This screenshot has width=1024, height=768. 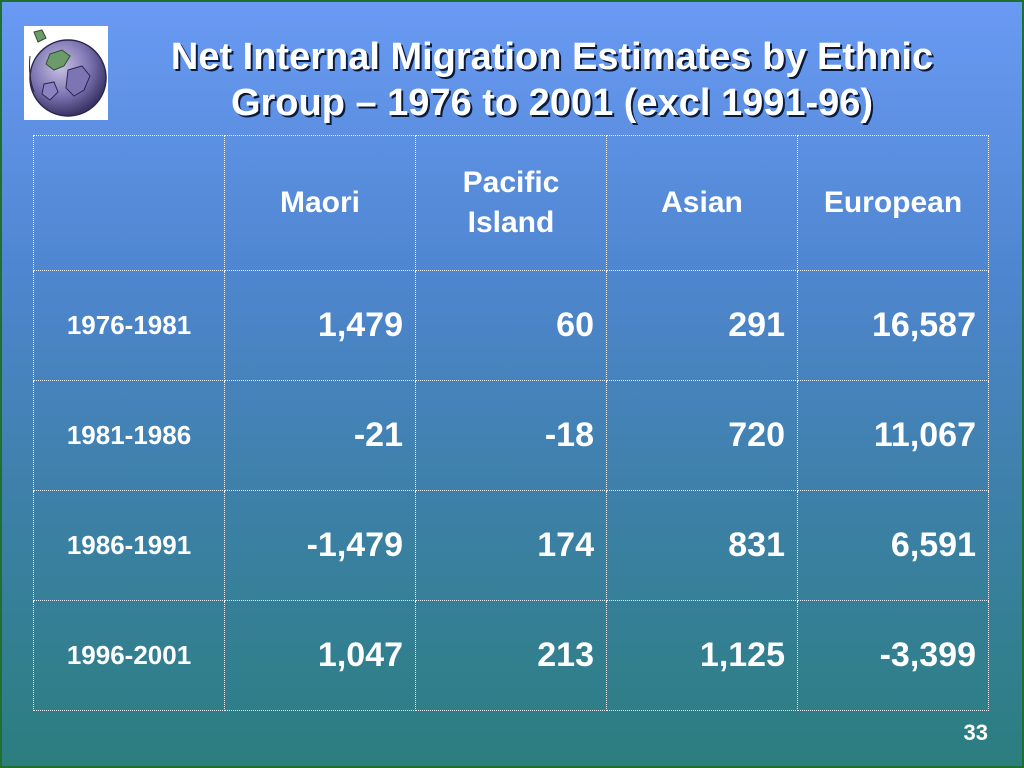 I want to click on row-label: 1996-2001, so click(x=129, y=655).